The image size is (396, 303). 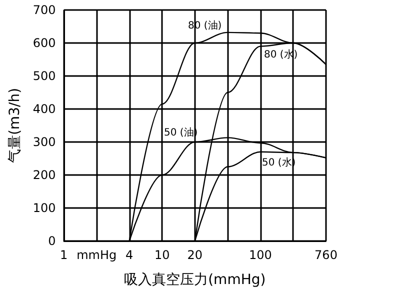 What do you see at coordinates (52, 241) in the screenshot?
I see `y-tick-label: 0` at bounding box center [52, 241].